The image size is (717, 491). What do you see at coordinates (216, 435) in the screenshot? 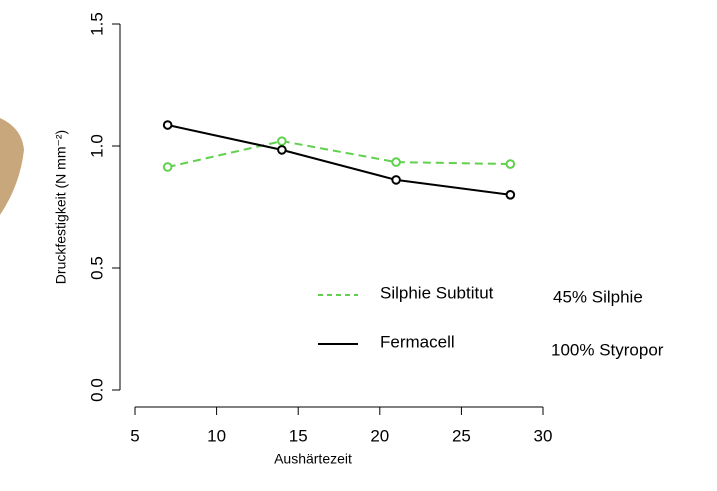
I see `x-tick-label: 10` at bounding box center [216, 435].